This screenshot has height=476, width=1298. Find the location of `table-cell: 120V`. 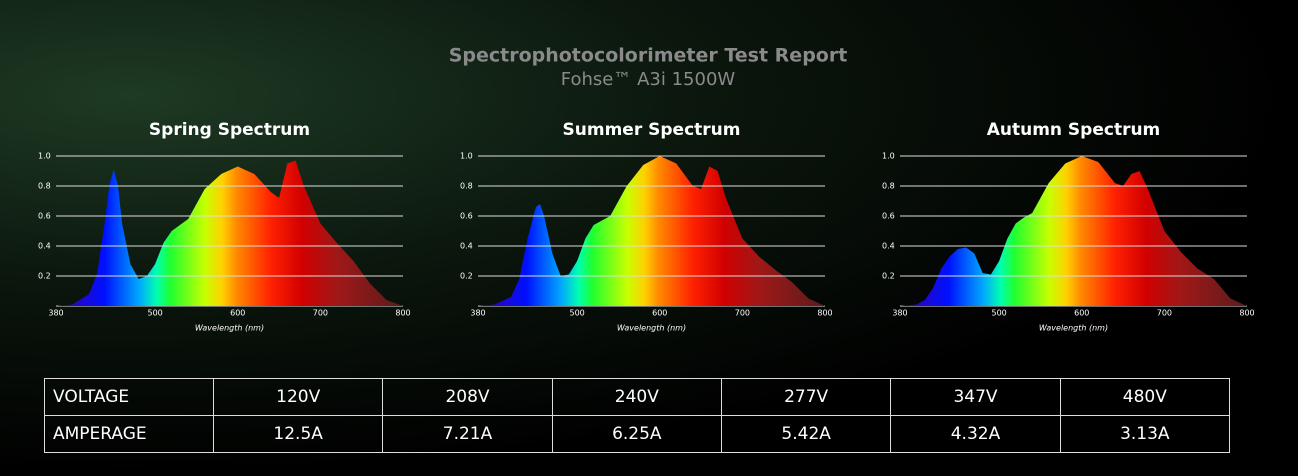

table-cell: 120V is located at coordinates (298, 397).